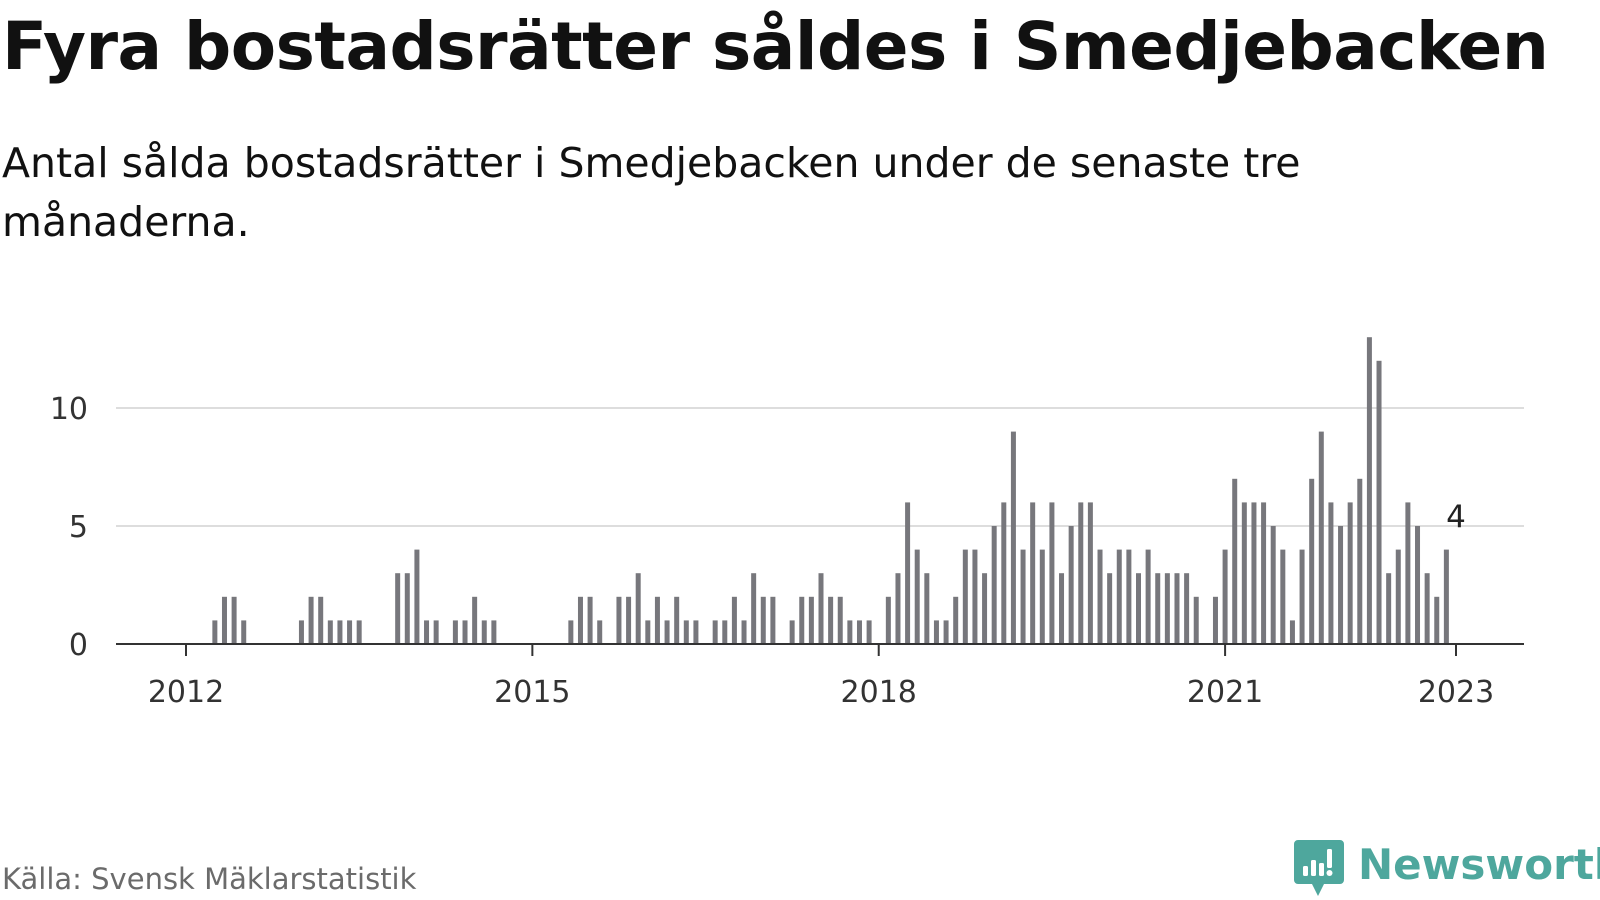 The height and width of the screenshot is (900, 1600). I want to click on brand-name: Newsworthy, so click(1479, 864).